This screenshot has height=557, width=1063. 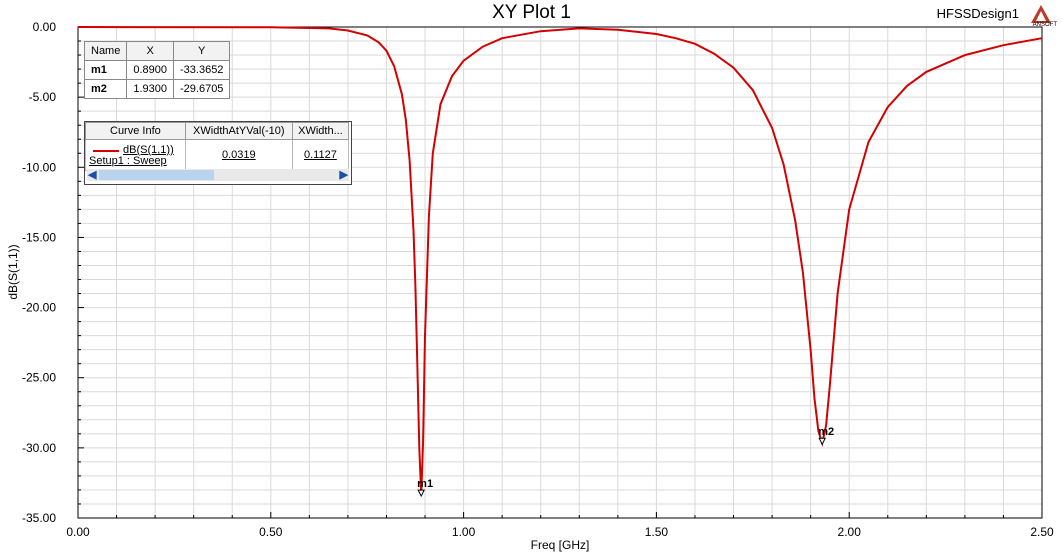 What do you see at coordinates (218, 175) in the screenshot?
I see `horizontal-scrollbar: ◀ ▶` at bounding box center [218, 175].